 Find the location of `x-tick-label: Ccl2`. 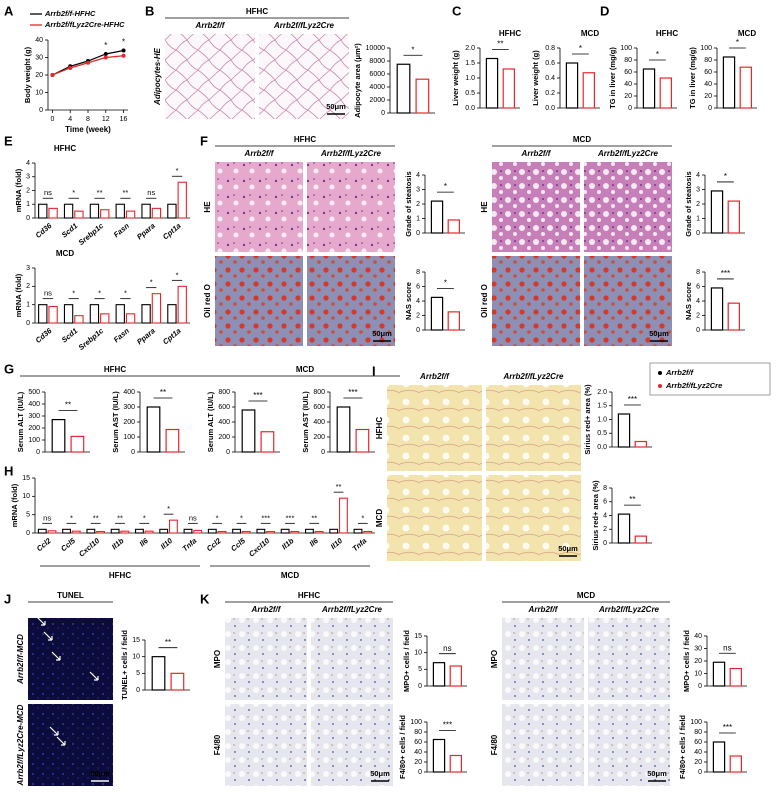

x-tick-label: Ccl2 is located at coordinates (44, 545).